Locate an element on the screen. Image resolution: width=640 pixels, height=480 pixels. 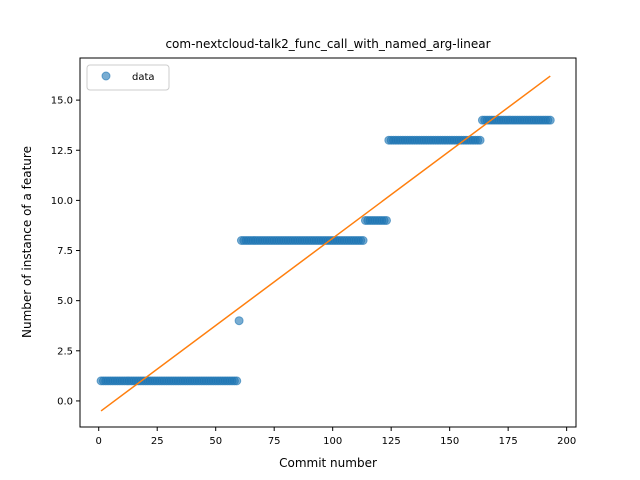
y-axis-label: Number of instance of a feature is located at coordinates (27, 242).